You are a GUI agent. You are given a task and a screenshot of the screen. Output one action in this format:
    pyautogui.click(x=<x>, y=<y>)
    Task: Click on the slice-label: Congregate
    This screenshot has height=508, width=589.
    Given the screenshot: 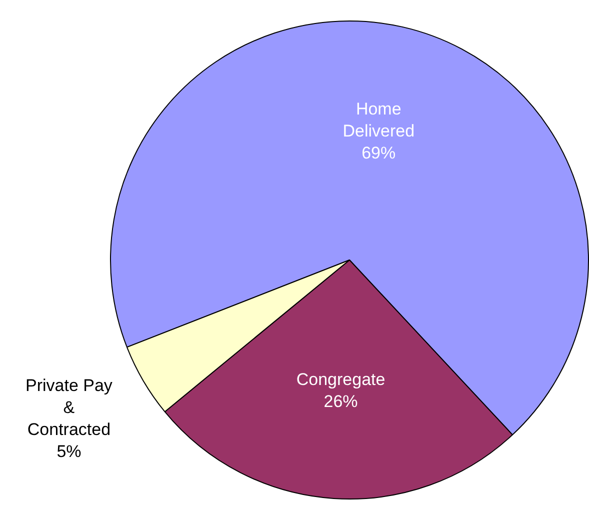 What is the action you would take?
    pyautogui.click(x=341, y=379)
    